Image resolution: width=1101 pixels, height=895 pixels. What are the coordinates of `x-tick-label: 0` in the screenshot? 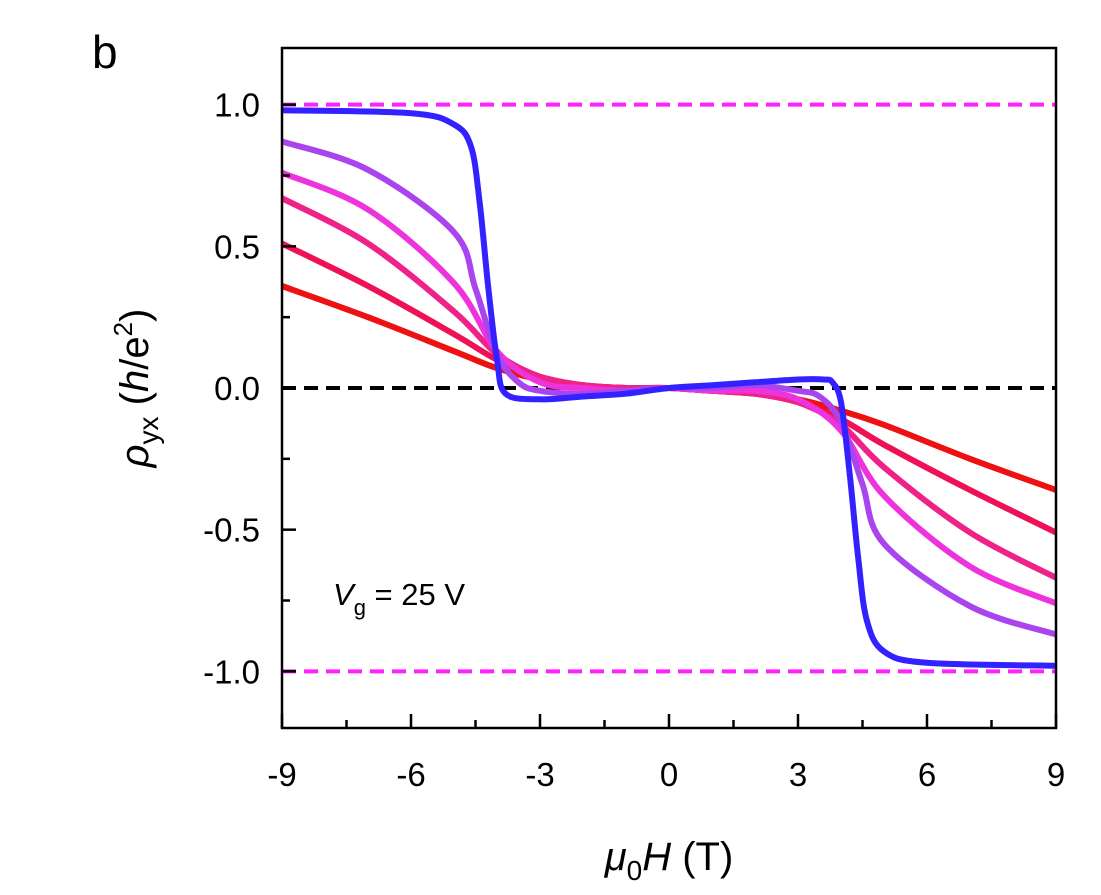 It's located at (669, 774).